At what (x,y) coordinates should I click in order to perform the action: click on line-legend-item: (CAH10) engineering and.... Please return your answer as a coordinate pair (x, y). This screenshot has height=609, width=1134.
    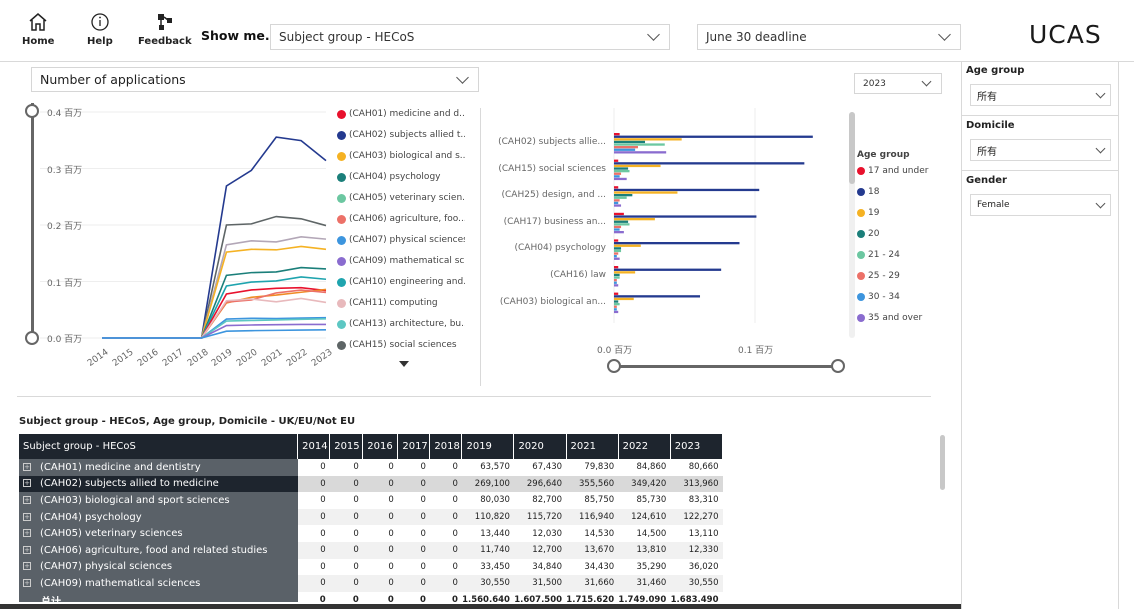
    Looking at the image, I should click on (401, 282).